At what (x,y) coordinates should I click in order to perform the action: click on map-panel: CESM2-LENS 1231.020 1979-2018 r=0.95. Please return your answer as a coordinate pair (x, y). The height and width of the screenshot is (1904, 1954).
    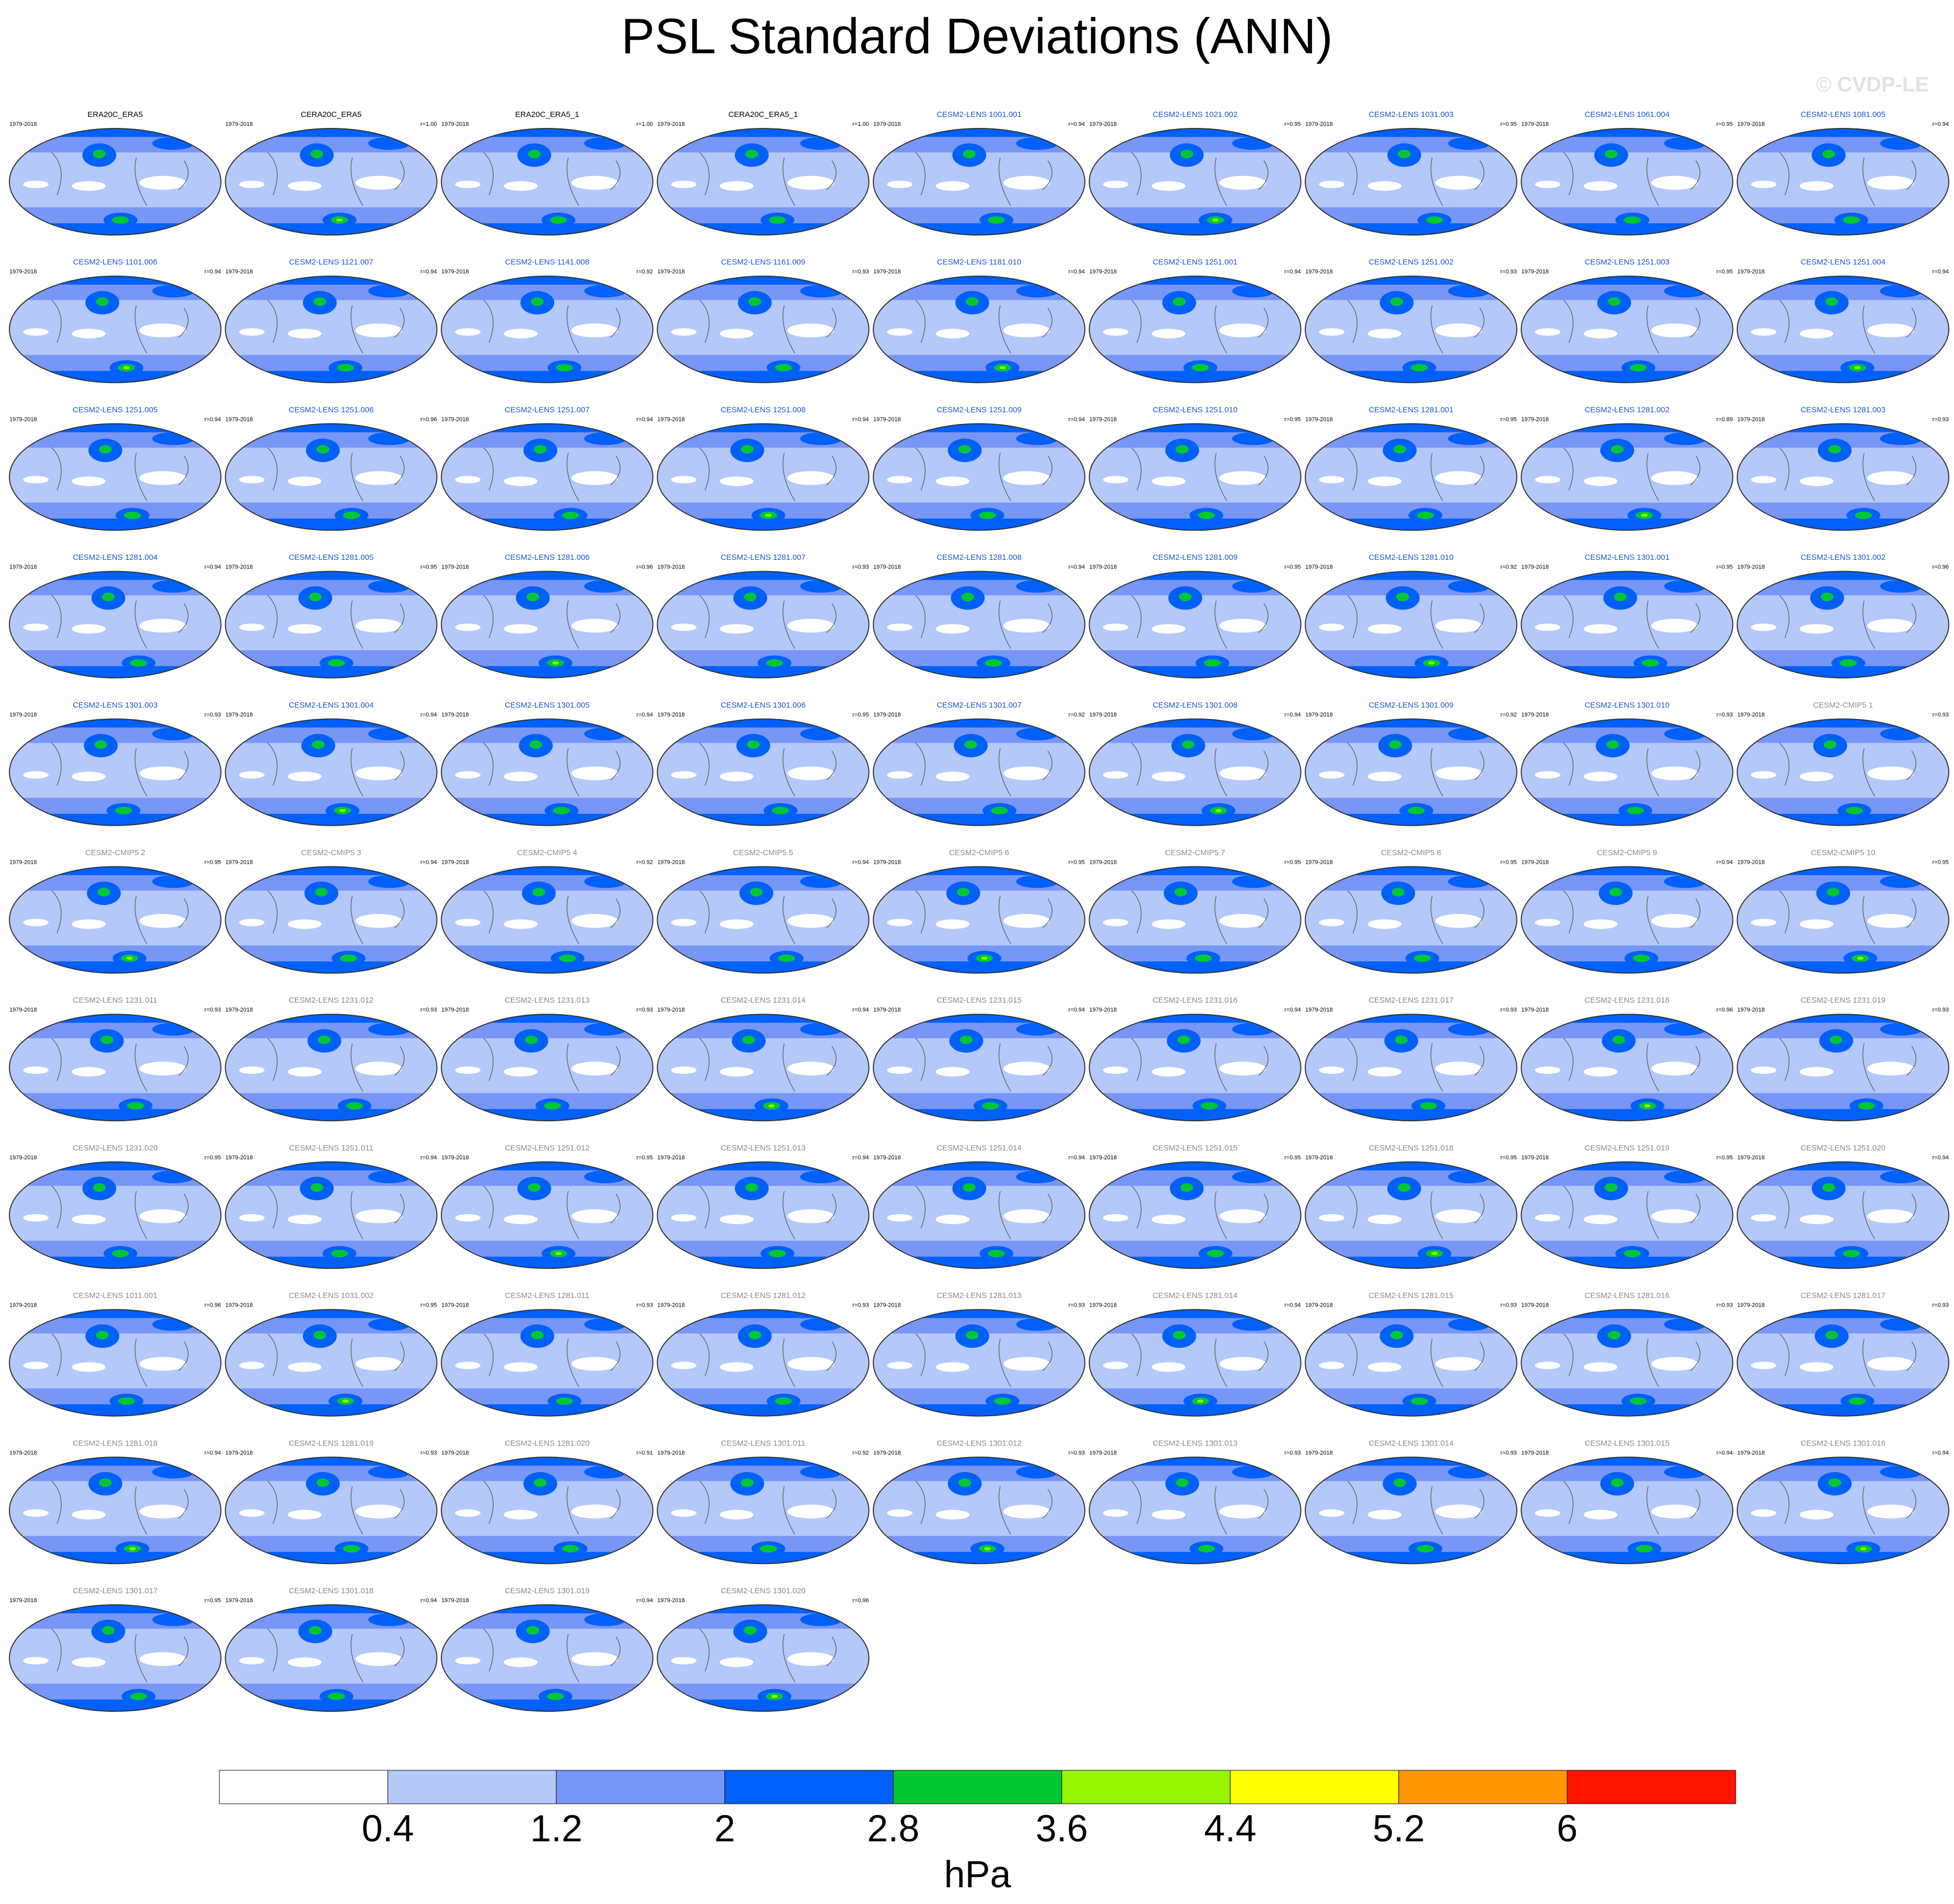
    Looking at the image, I should click on (115, 1206).